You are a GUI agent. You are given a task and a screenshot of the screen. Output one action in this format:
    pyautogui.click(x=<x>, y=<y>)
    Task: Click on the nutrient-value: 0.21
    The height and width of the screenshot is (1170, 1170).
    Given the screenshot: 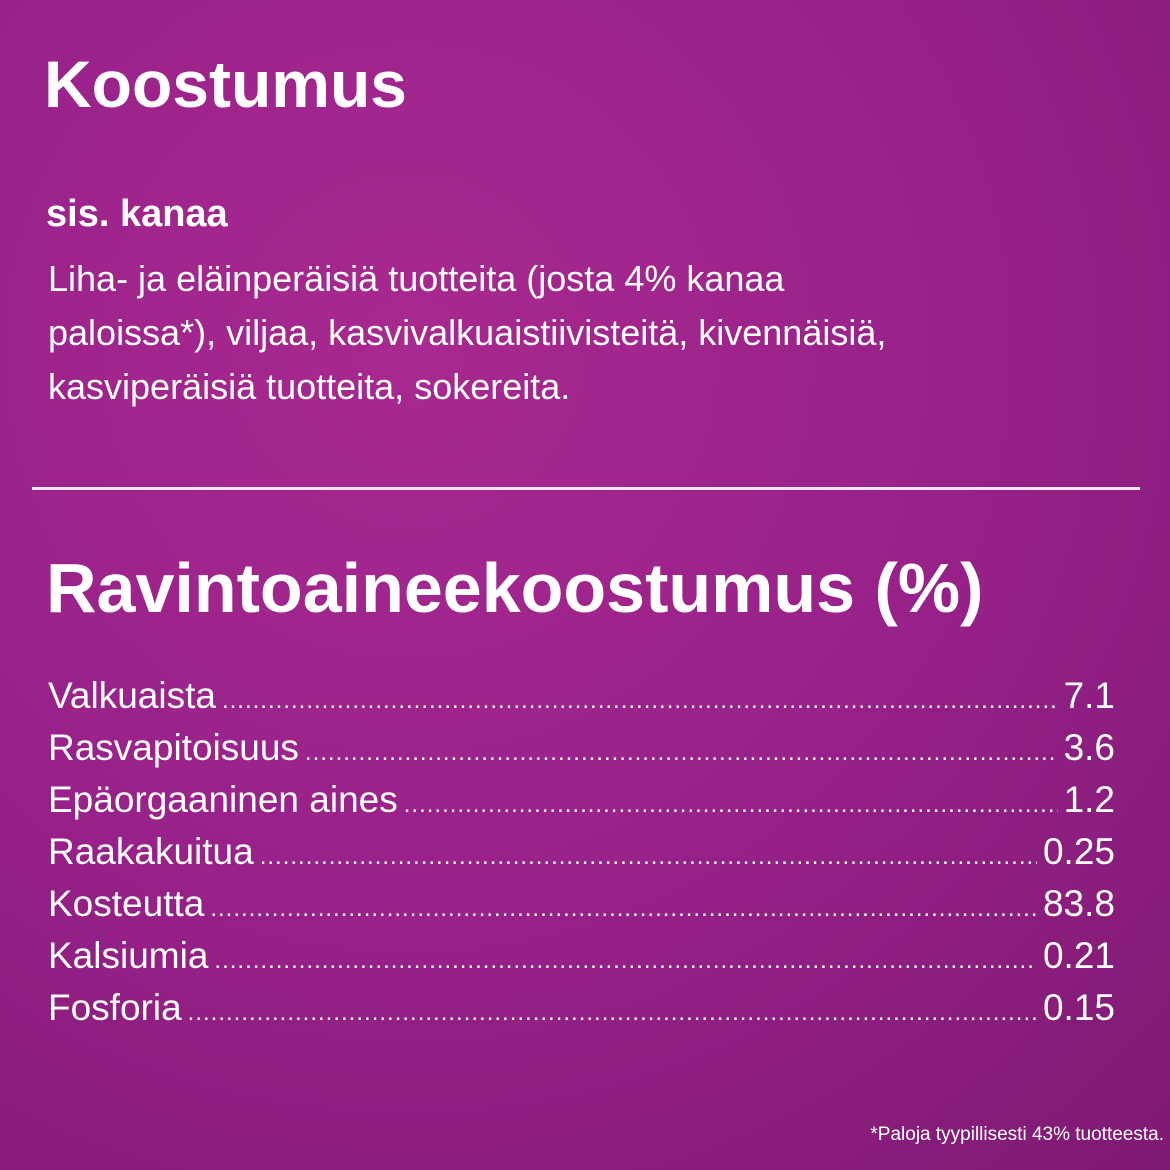 What is the action you would take?
    pyautogui.click(x=1078, y=955)
    